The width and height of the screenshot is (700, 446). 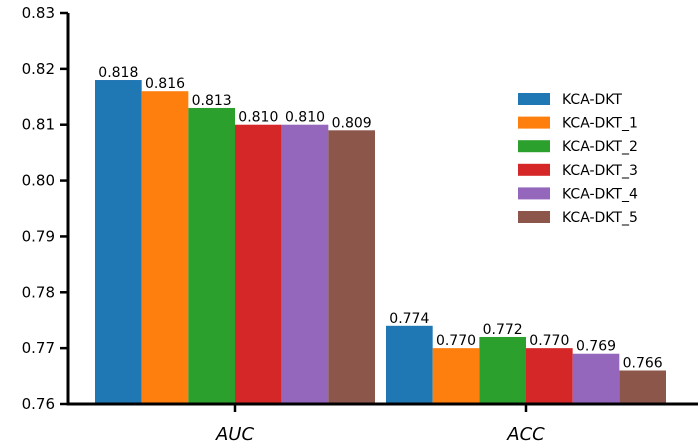 What do you see at coordinates (525, 434) in the screenshot?
I see `x-category-label-acc: ACC` at bounding box center [525, 434].